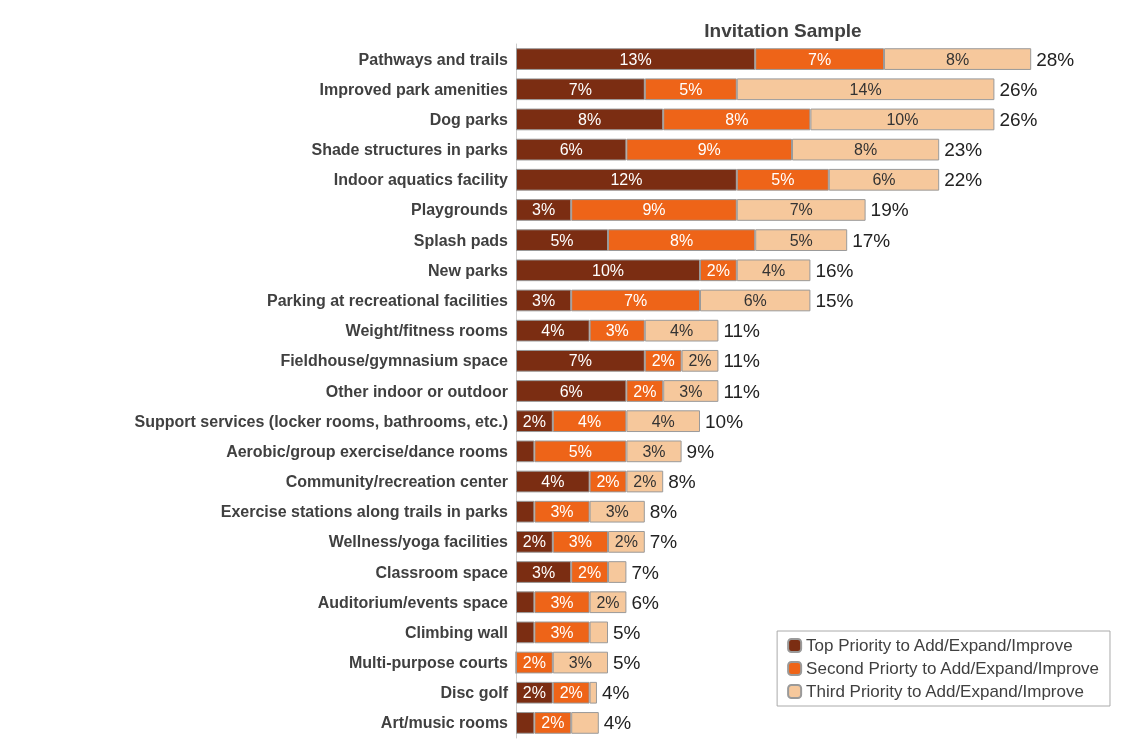  I want to click on y-tick-label: Exercise stations along trails in parks, so click(364, 512).